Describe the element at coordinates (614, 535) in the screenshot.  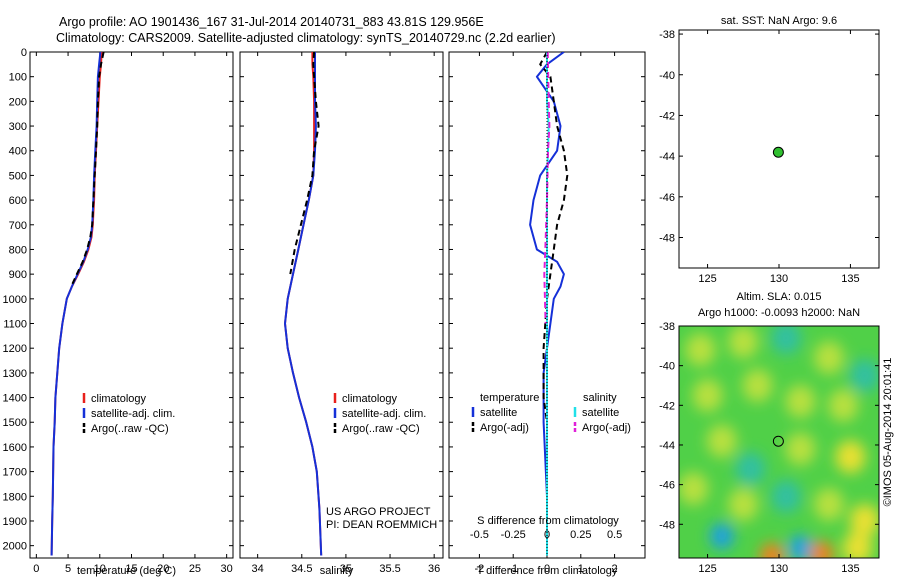
I see `x-tick-label-salinity: 0.5` at that location.